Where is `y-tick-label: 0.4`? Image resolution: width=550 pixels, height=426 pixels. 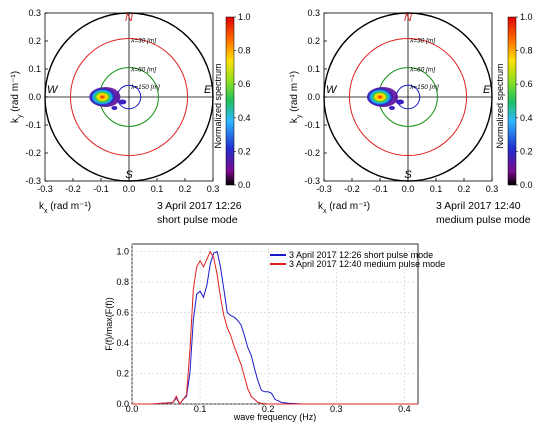
y-tick-label: 0.4 is located at coordinates (122, 343).